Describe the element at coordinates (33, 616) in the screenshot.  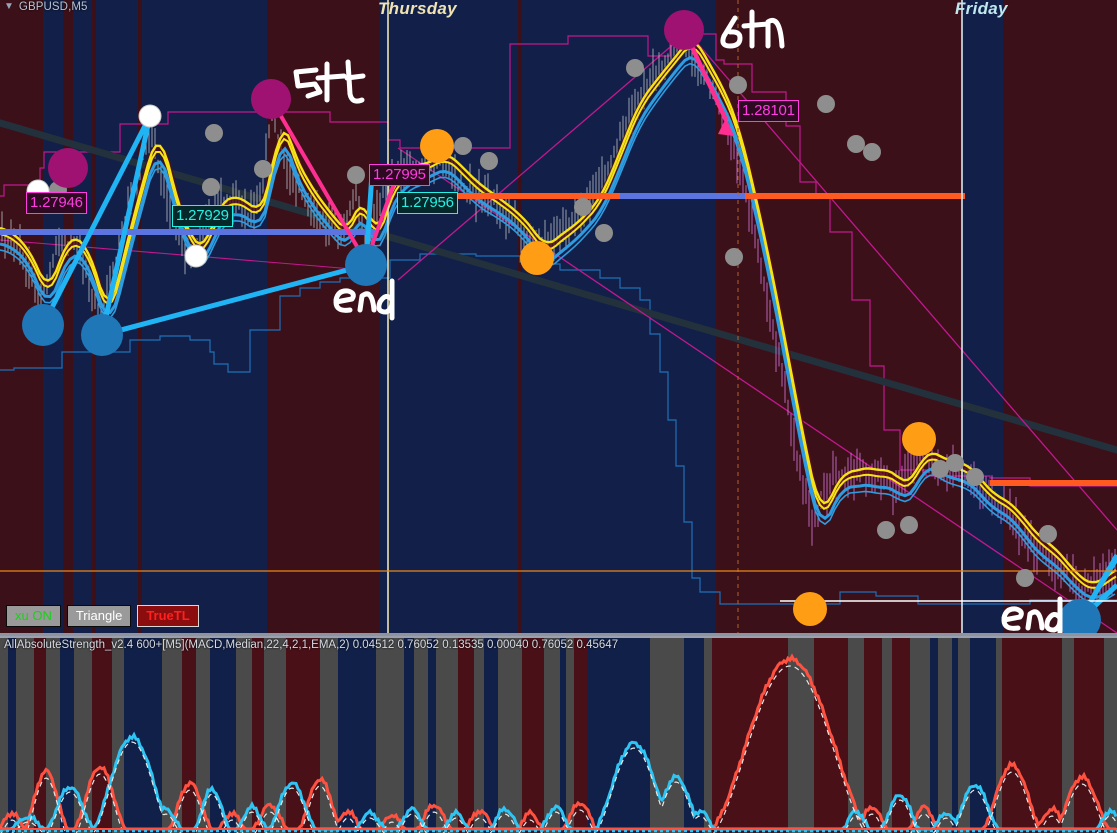
I see `xu-toggle-button: xu ON` at that location.